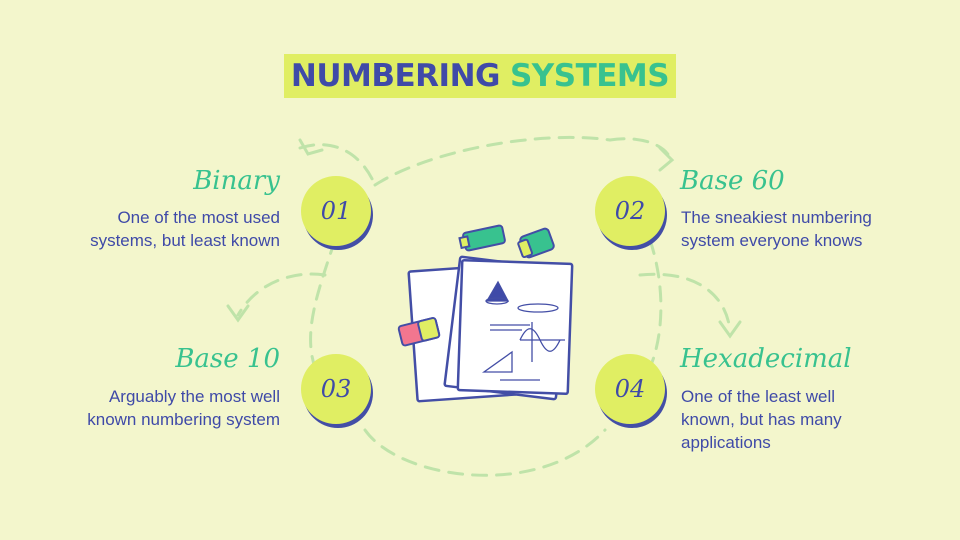 Image resolution: width=960 pixels, height=540 pixels. I want to click on title-part-2: SYSTEMS, so click(589, 76).